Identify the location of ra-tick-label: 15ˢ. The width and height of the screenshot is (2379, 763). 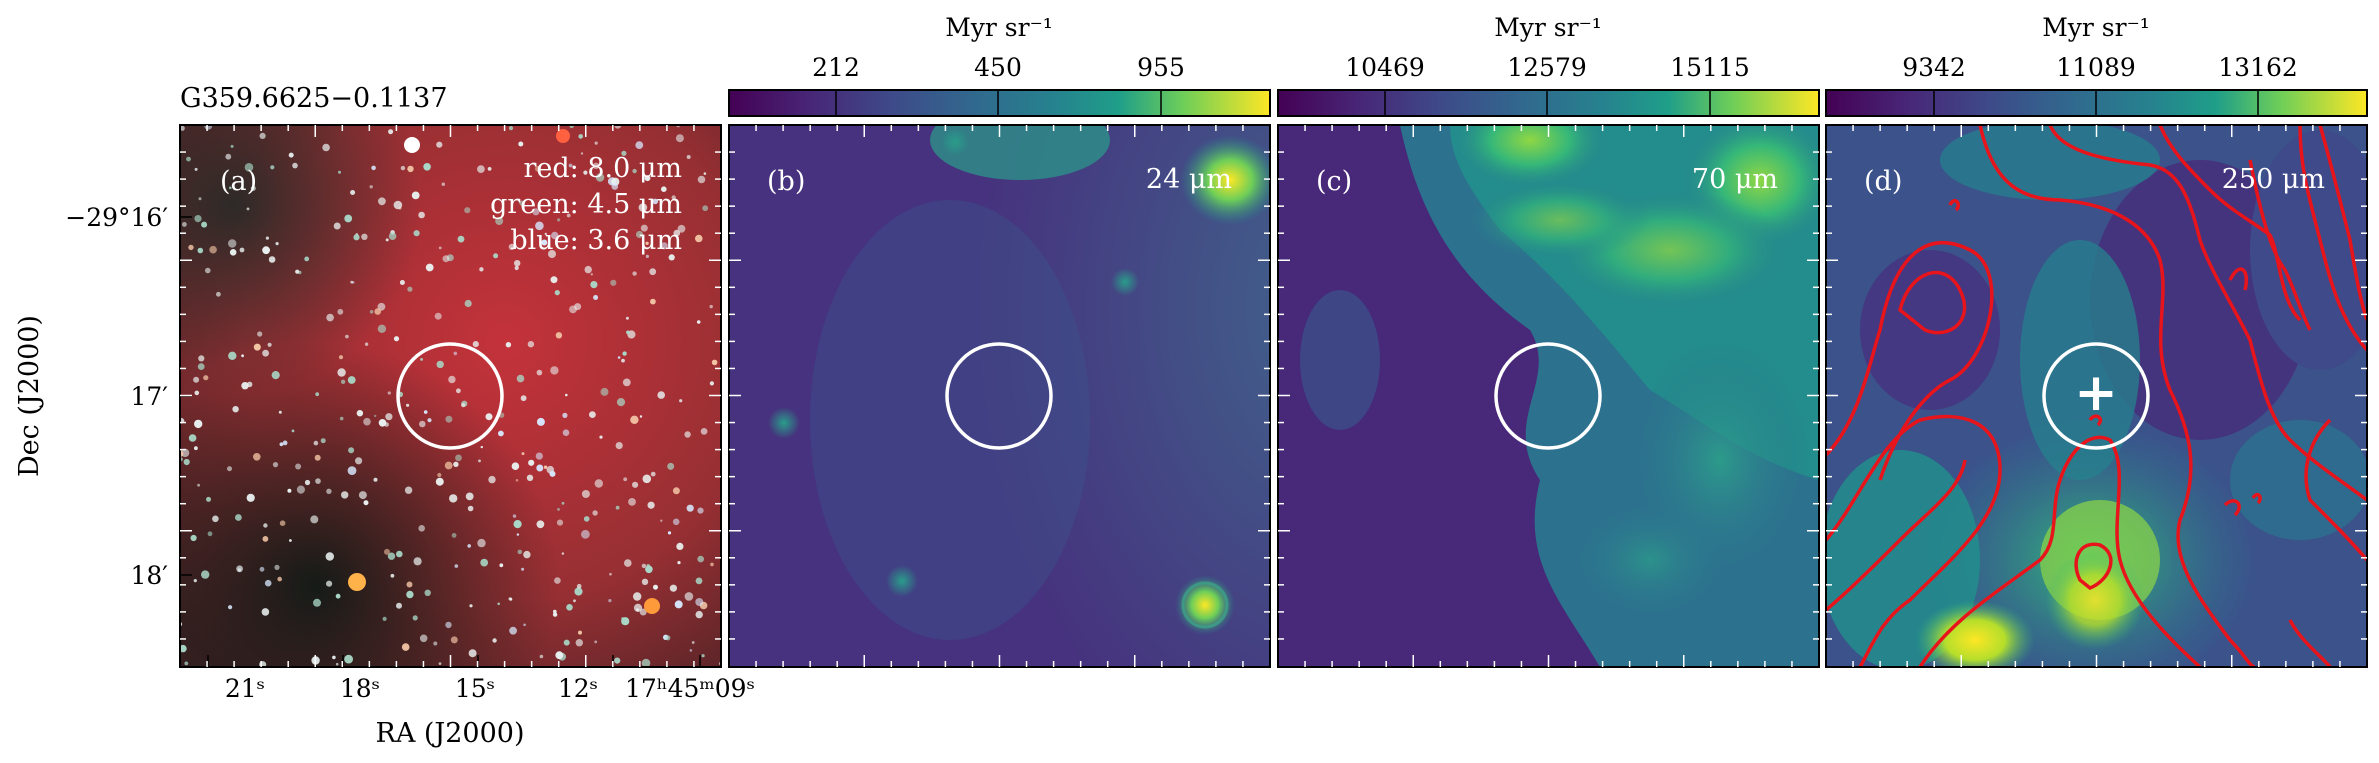
(475, 688).